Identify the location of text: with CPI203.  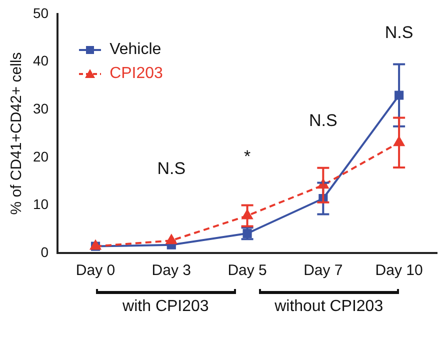
(166, 307).